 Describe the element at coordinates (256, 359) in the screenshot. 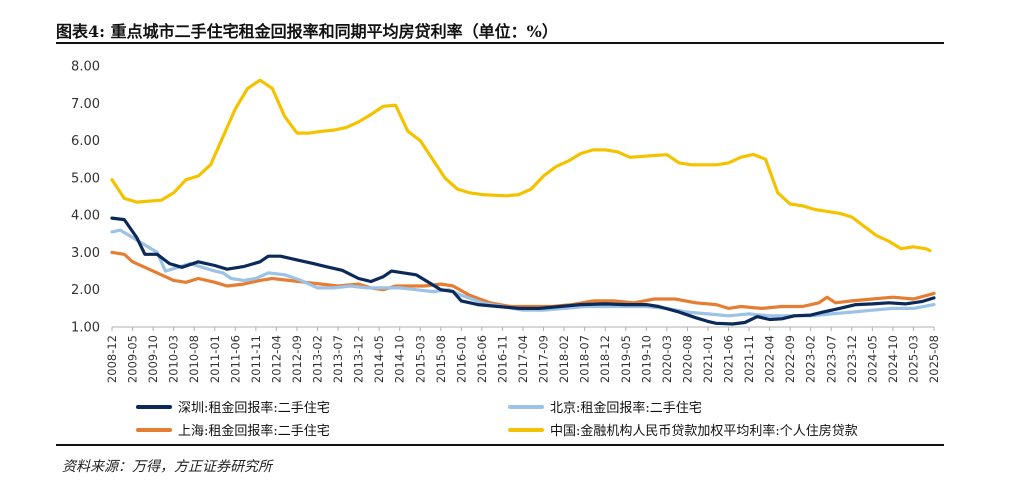

I see `x-tick-label: 2011-11` at that location.